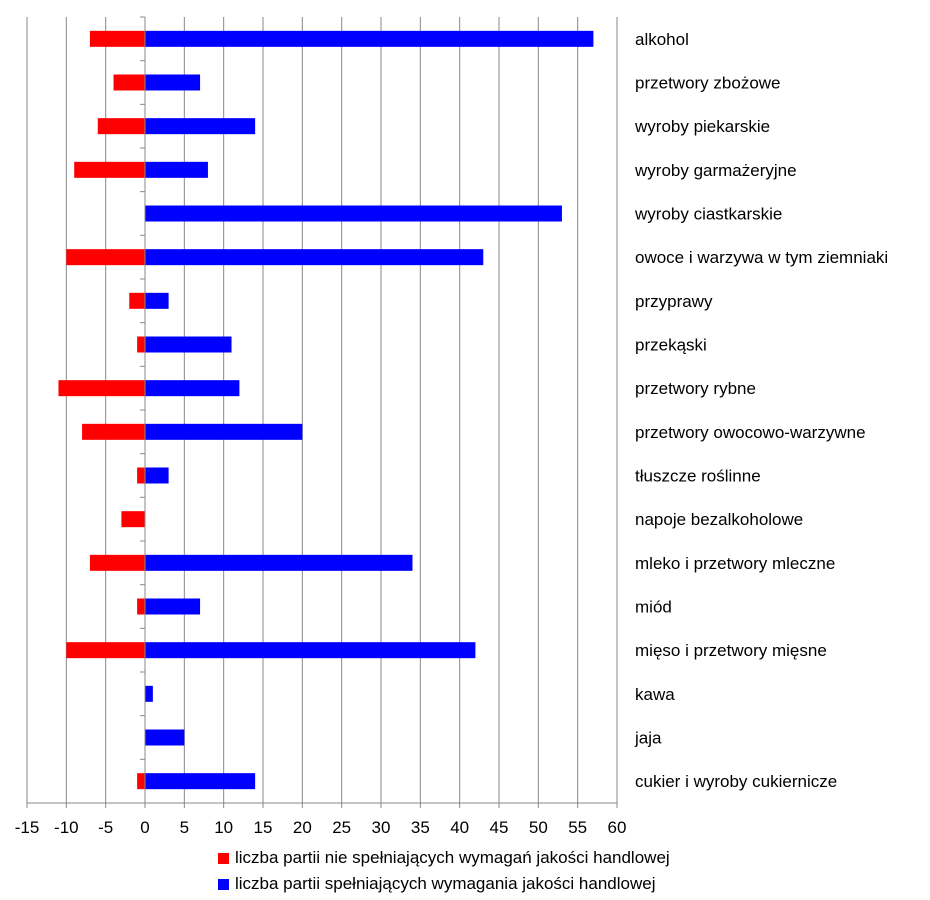 This screenshot has height=900, width=930. I want to click on x-tick-label: -10, so click(66, 827).